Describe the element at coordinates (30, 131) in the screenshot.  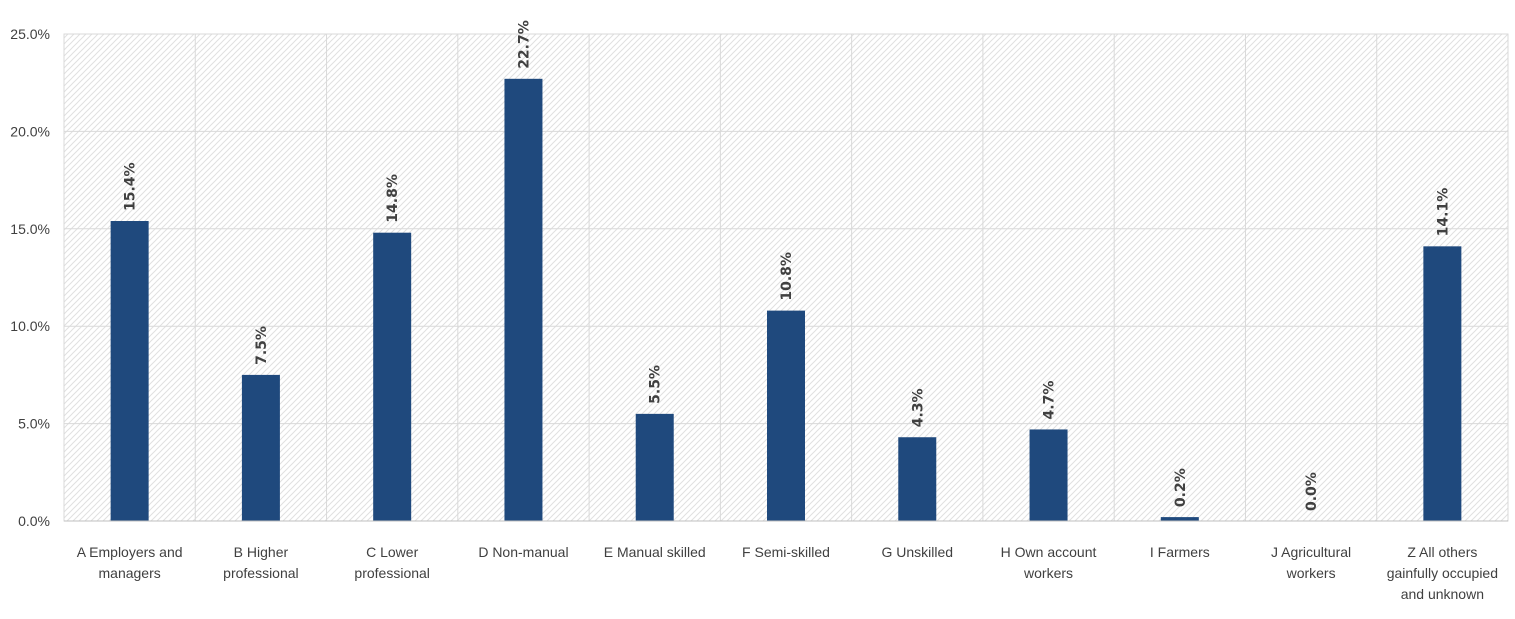
I see `y-tick-label: 20.0%` at that location.